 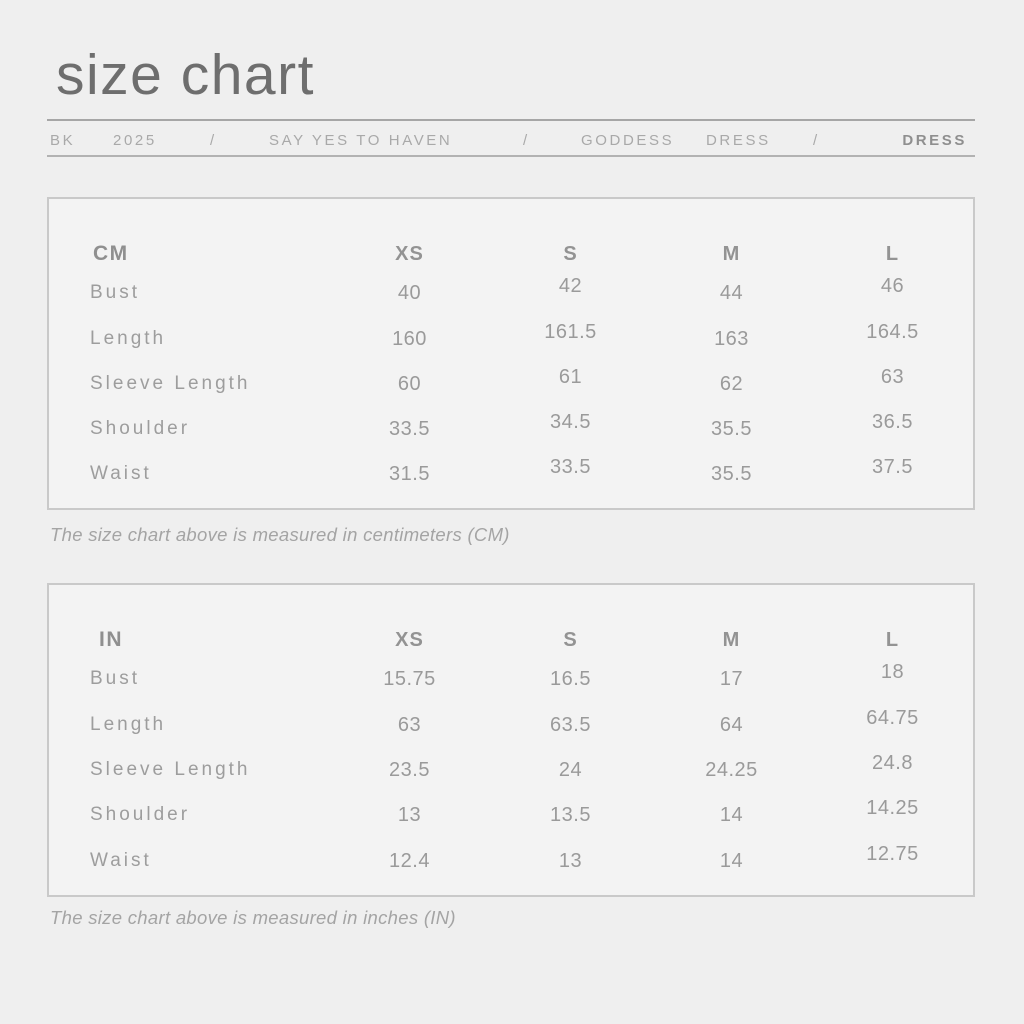 What do you see at coordinates (409, 339) in the screenshot?
I see `size-value: 160` at bounding box center [409, 339].